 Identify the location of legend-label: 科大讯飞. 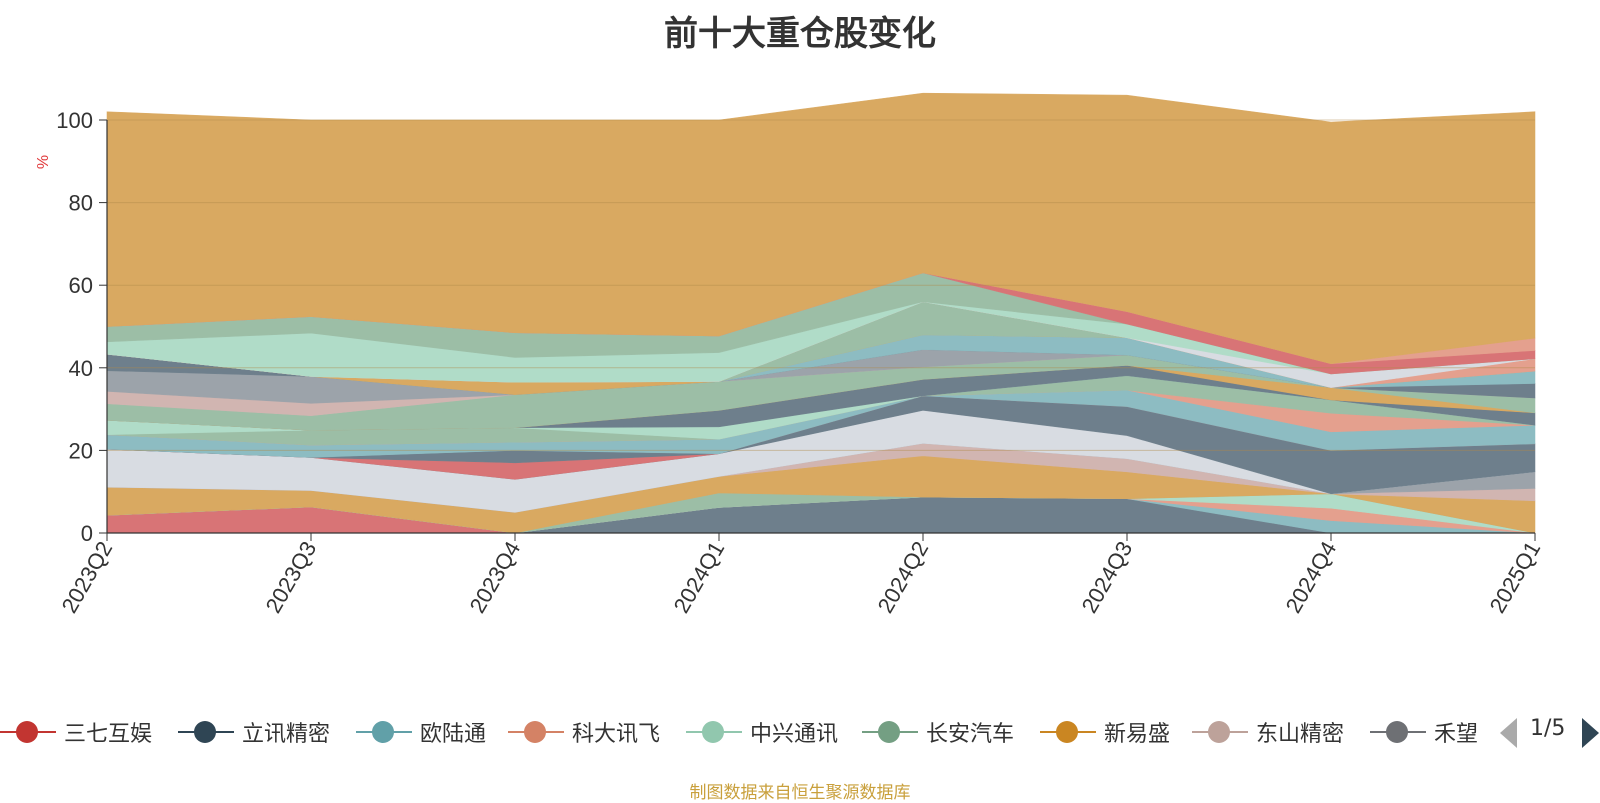
(616, 734).